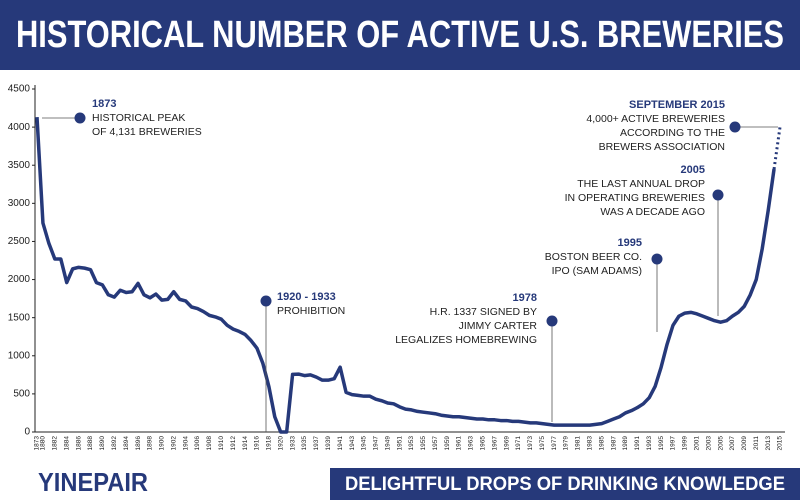 The height and width of the screenshot is (500, 800). What do you see at coordinates (221, 443) in the screenshot?
I see `x-tick-label: 1910` at bounding box center [221, 443].